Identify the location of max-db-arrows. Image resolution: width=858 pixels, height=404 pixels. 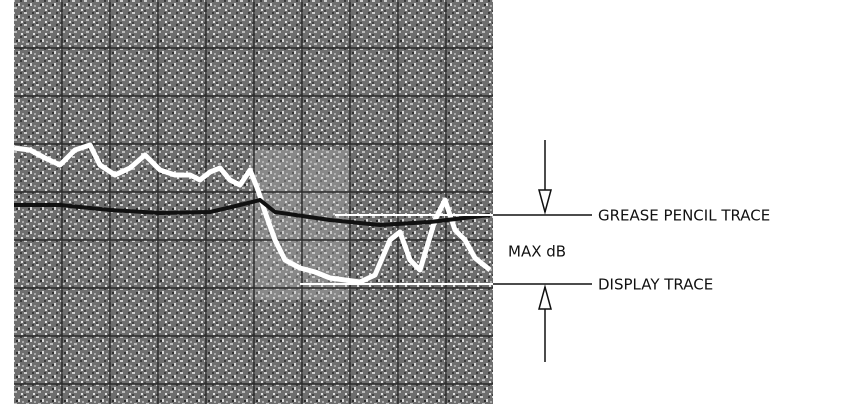
(545, 251).